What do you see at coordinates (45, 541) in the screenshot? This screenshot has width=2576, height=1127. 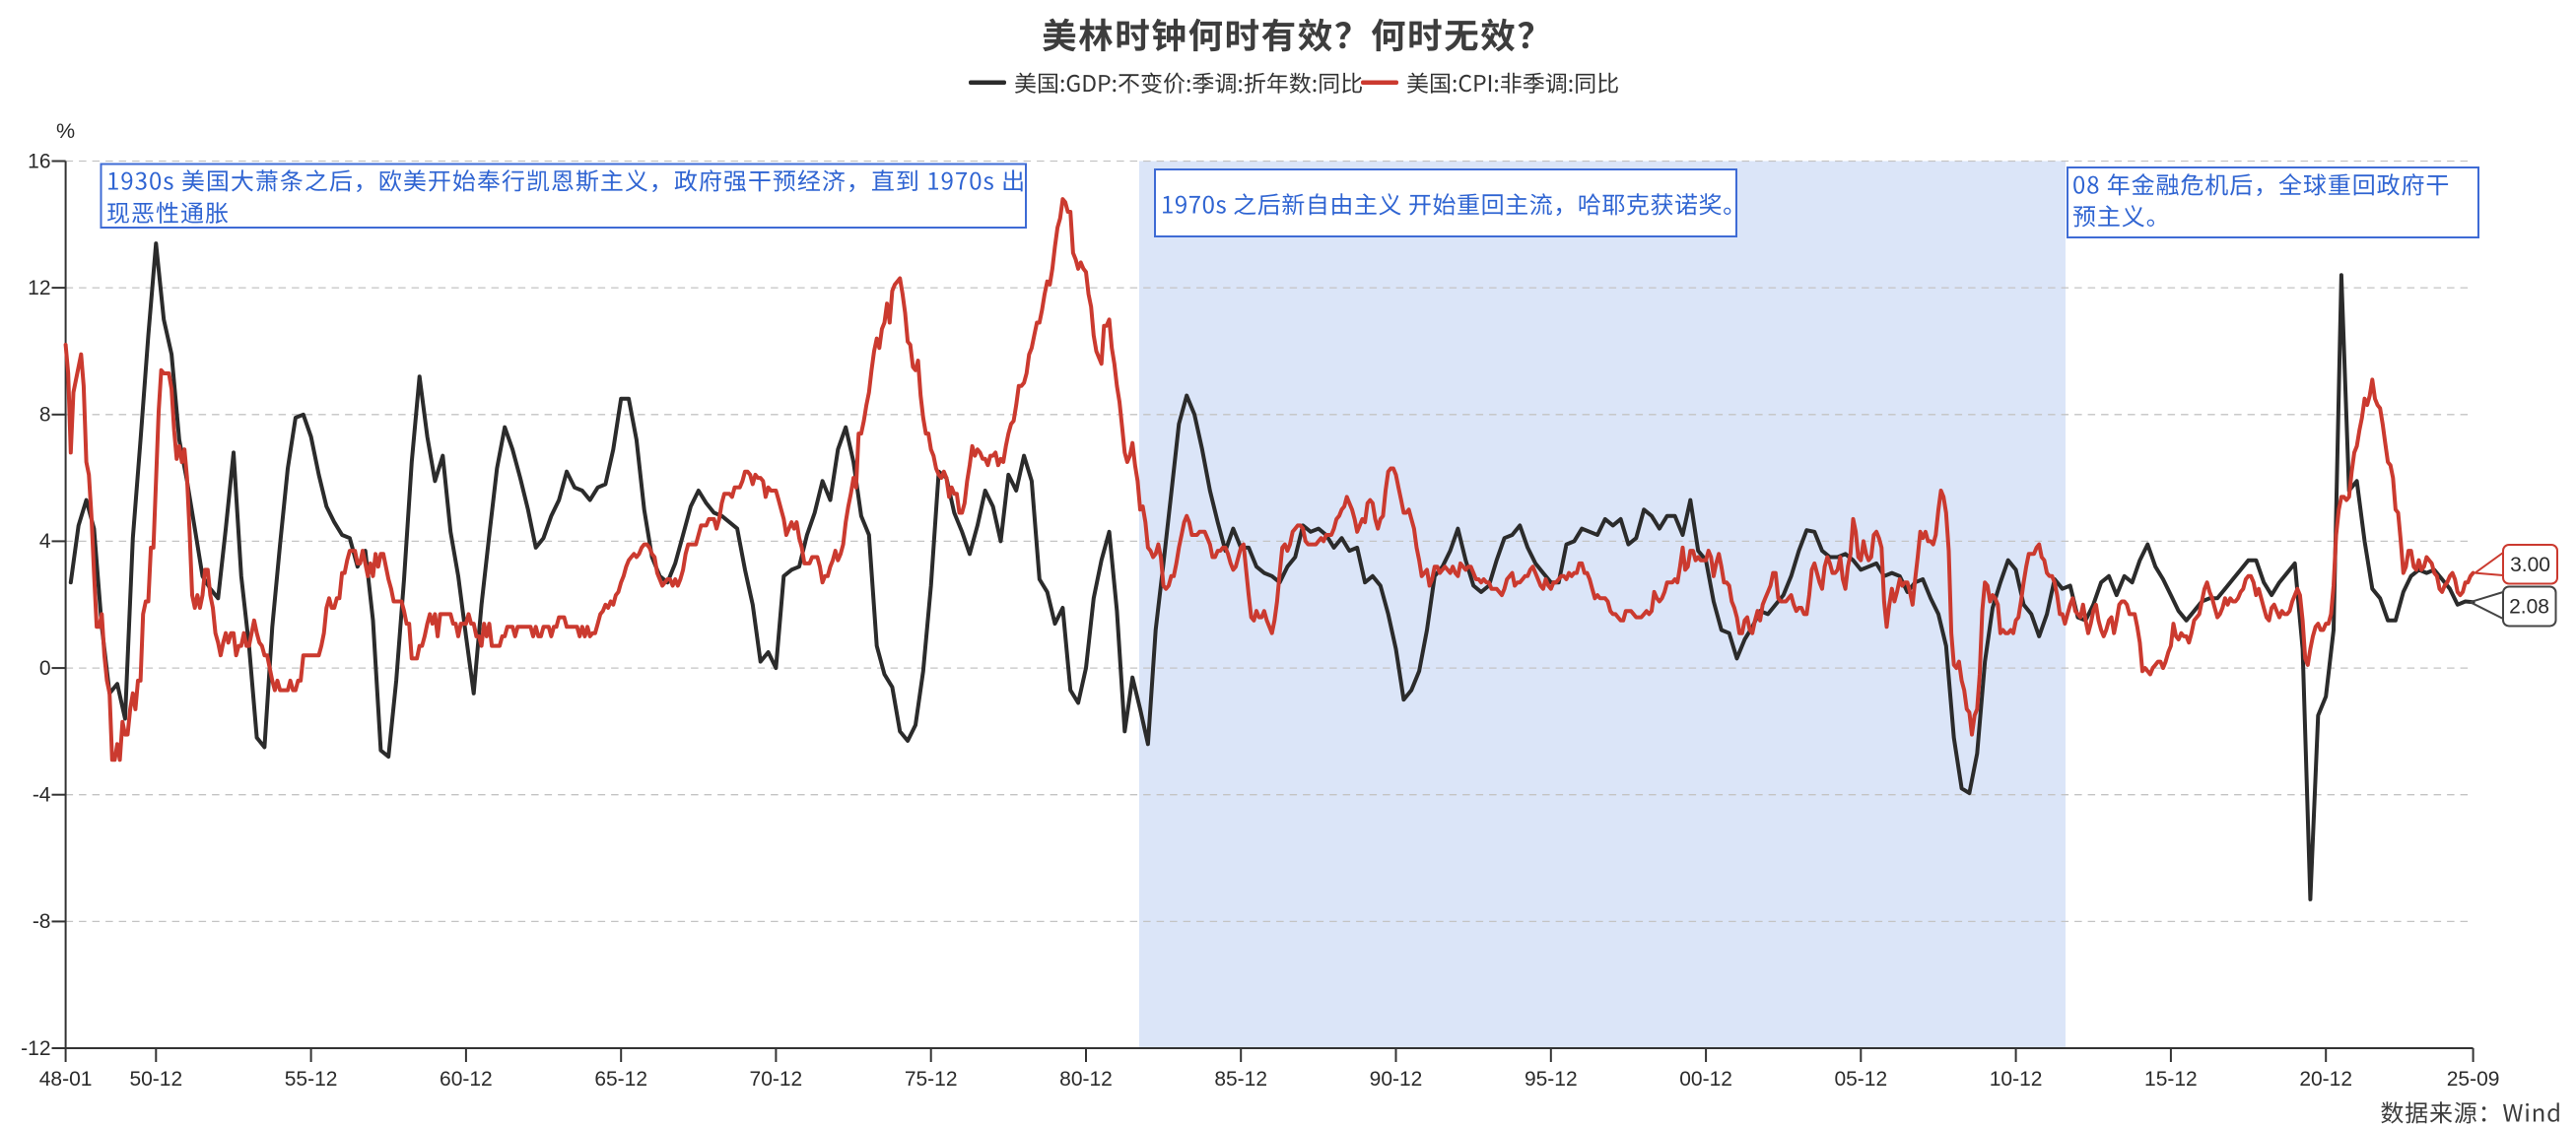 I see `svg-text: 4` at bounding box center [45, 541].